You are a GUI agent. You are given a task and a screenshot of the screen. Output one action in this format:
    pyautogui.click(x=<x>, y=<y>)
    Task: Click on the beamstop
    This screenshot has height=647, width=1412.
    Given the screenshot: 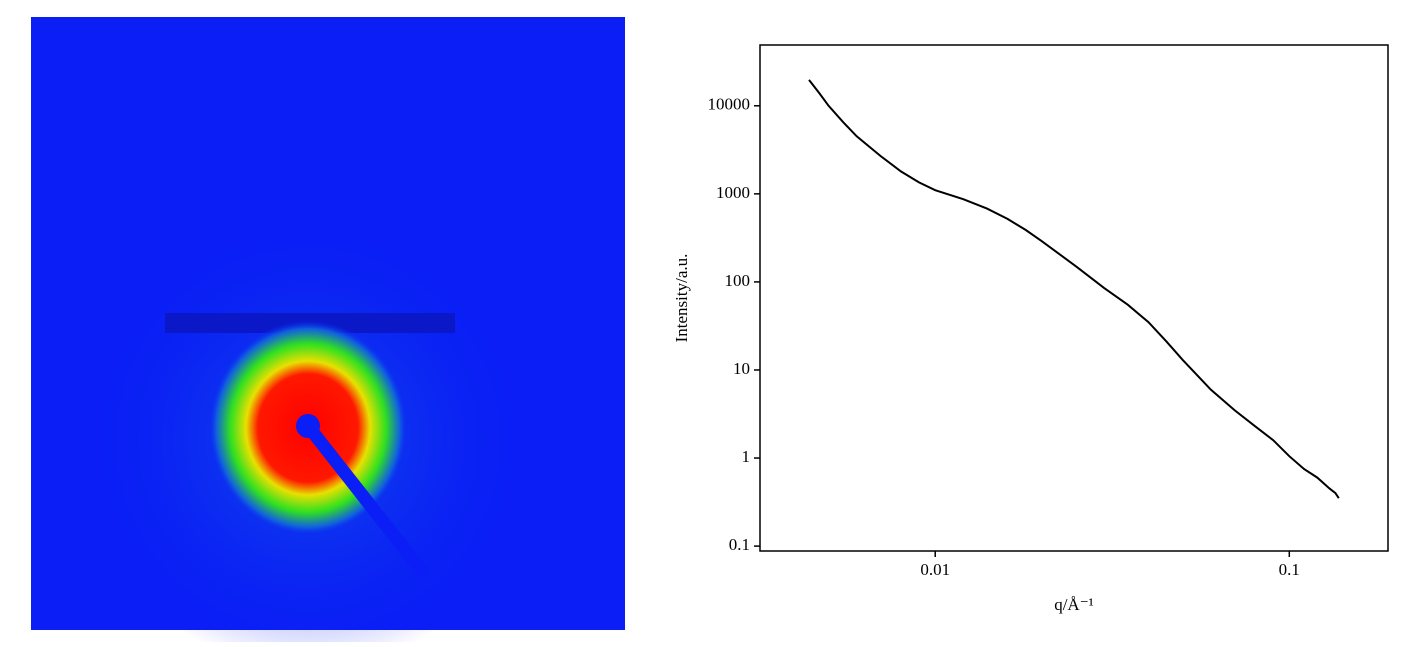 What is the action you would take?
    pyautogui.click(x=308, y=426)
    